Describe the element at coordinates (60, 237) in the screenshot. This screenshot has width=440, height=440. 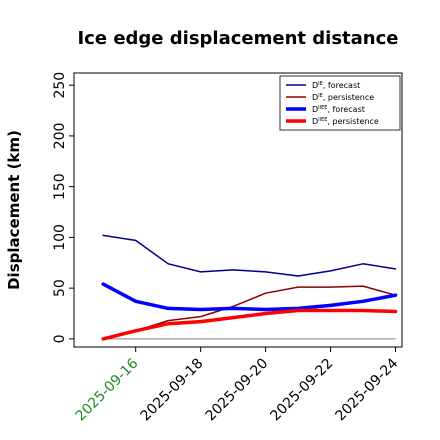
I see `y-tick-label: 100` at that location.